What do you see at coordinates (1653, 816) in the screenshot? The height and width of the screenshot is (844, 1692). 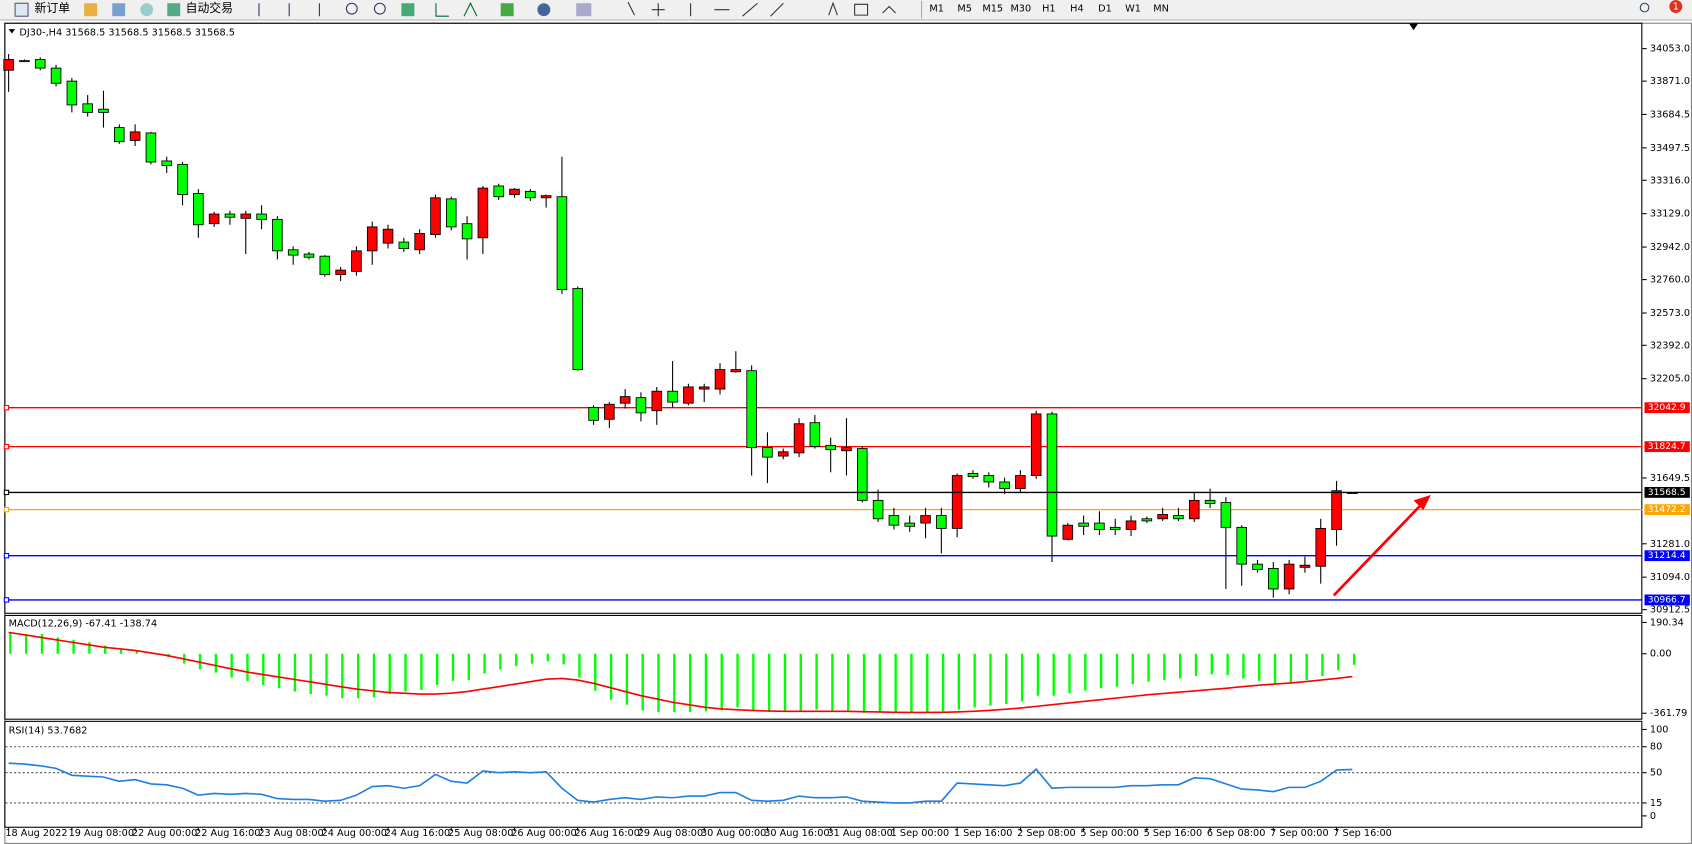 I see `y-tick-label: 0` at bounding box center [1653, 816].